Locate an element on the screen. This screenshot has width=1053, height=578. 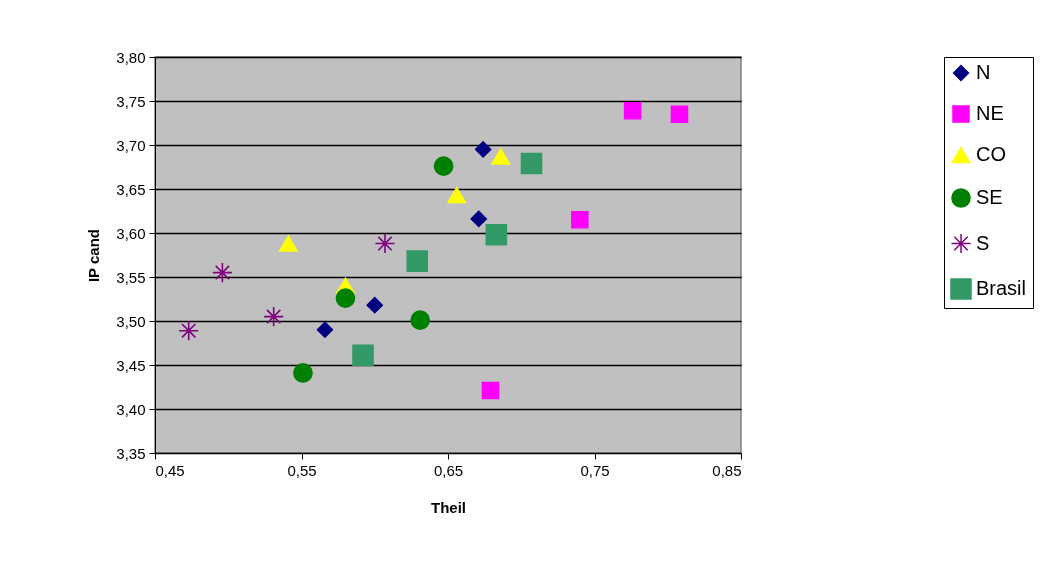
x-tick-label: 0,75 is located at coordinates (595, 470).